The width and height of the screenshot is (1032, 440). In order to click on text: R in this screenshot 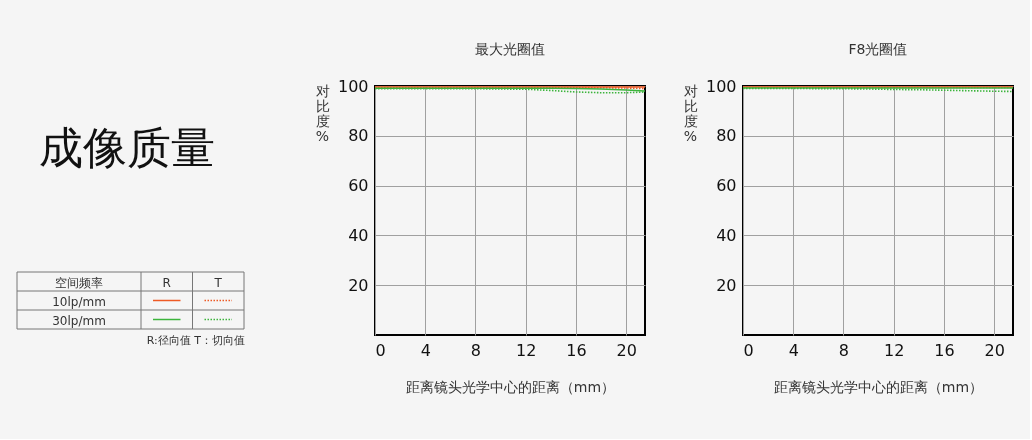, I will do `click(166, 282)`.